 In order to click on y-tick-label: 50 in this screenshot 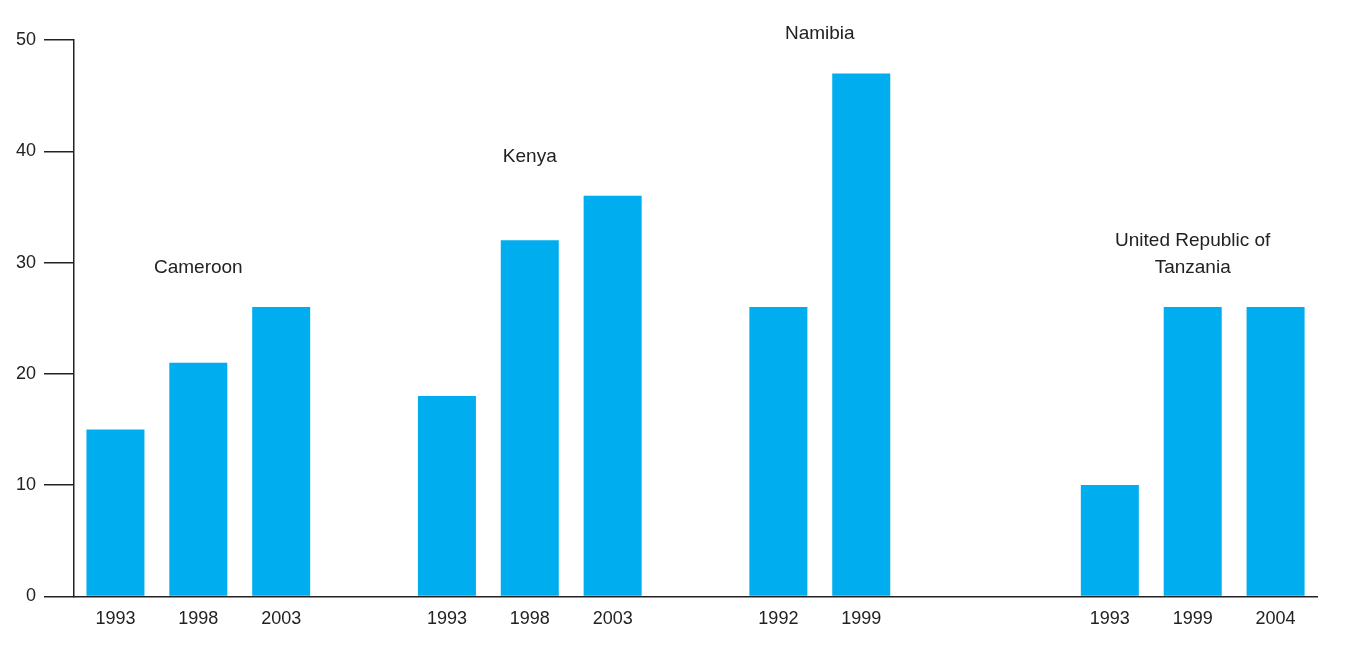, I will do `click(26, 38)`.